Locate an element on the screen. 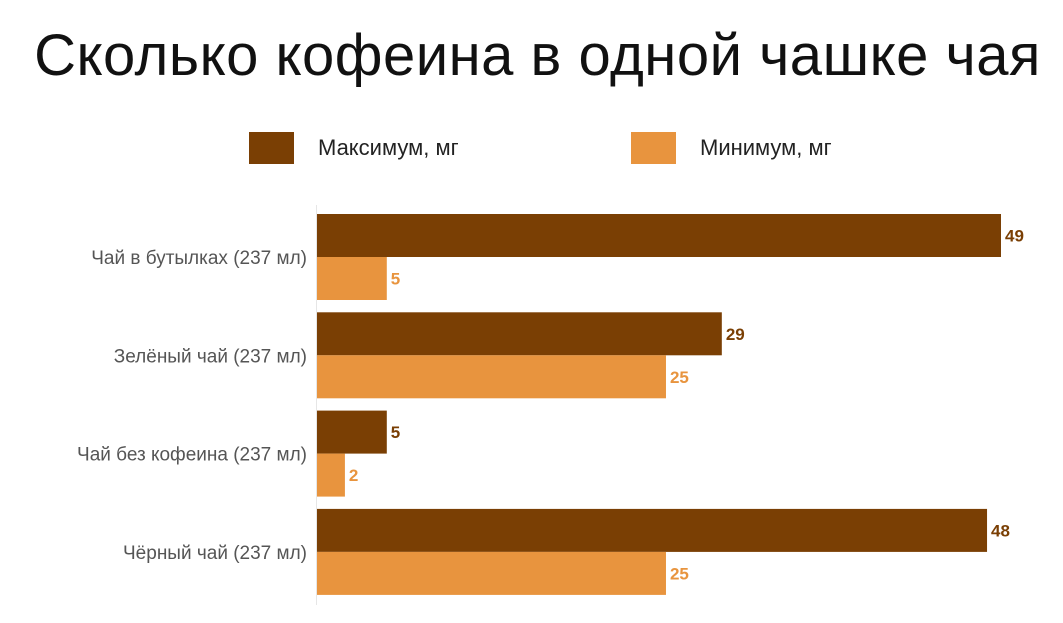 Image resolution: width=1063 pixels, height=623 pixels. legend-item-maximum: Максимум, мг is located at coordinates (354, 148).